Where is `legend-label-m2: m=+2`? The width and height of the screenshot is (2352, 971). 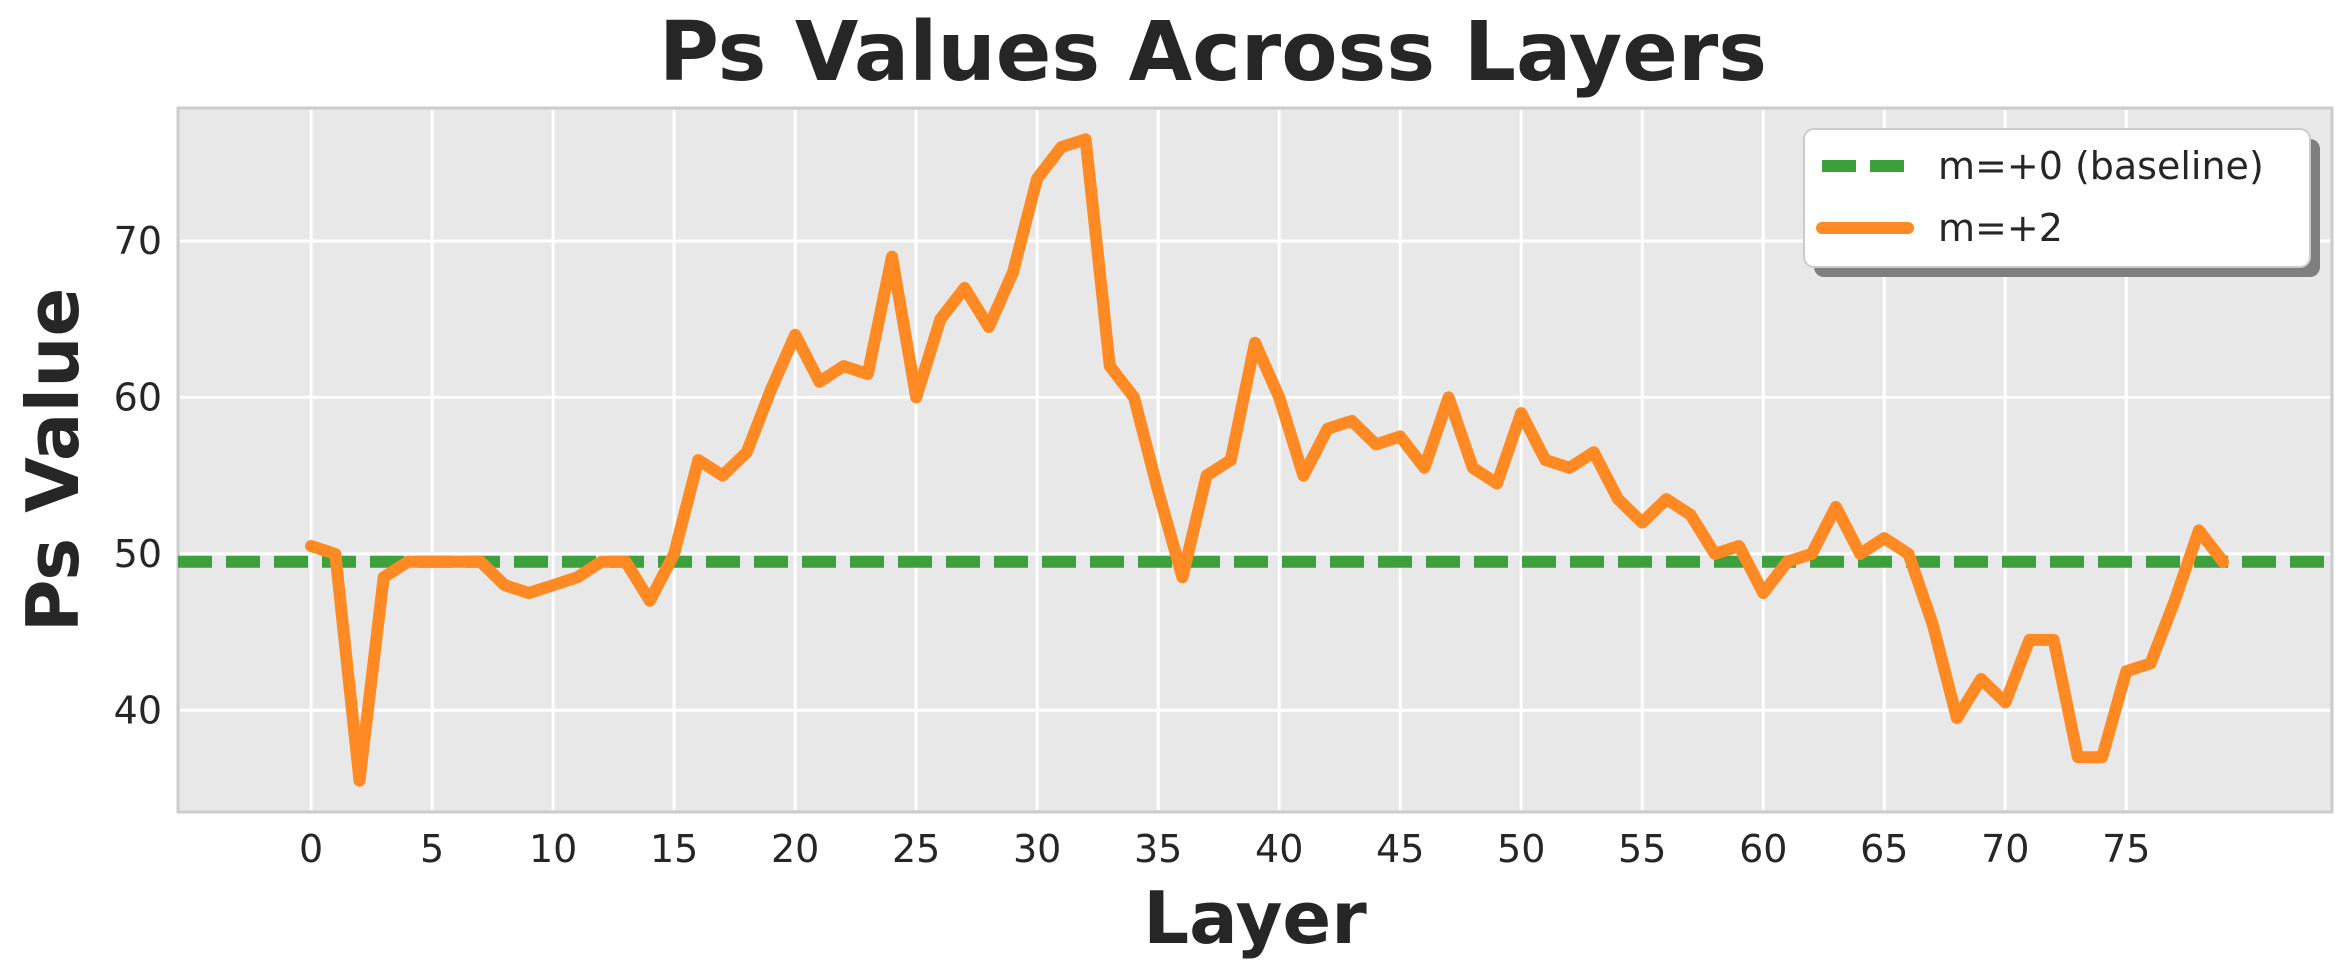 legend-label-m2: m=+2 is located at coordinates (2000, 228).